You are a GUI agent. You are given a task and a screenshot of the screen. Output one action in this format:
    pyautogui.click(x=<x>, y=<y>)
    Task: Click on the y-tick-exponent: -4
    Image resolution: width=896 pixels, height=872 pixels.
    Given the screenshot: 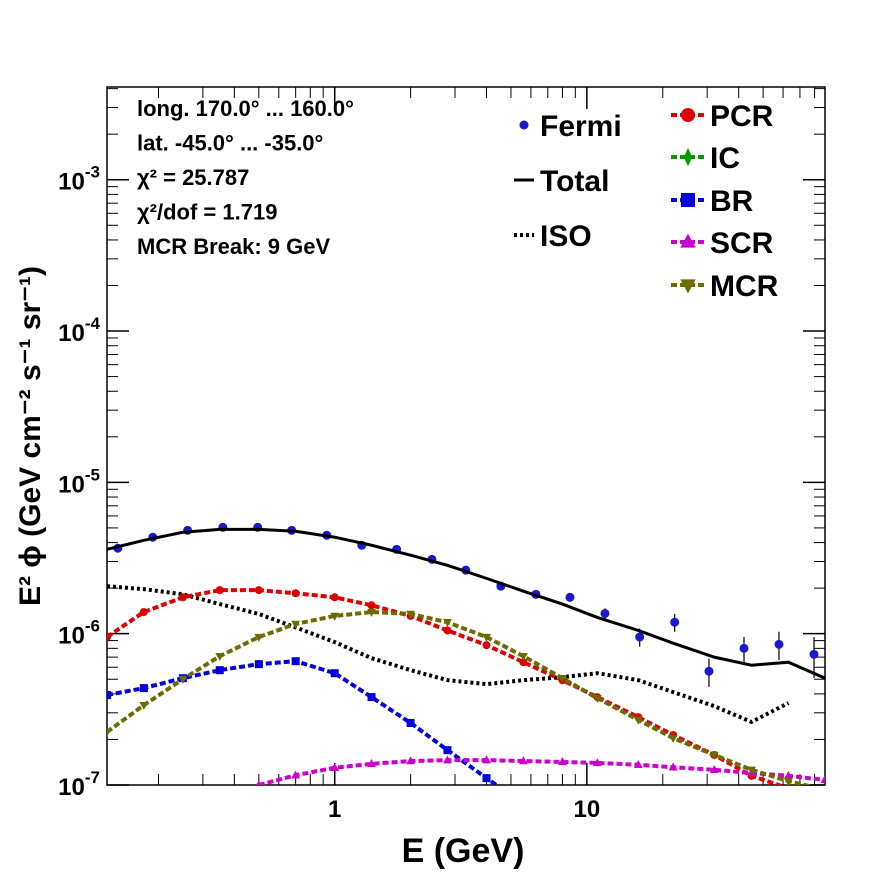 What is the action you would take?
    pyautogui.click(x=93, y=323)
    